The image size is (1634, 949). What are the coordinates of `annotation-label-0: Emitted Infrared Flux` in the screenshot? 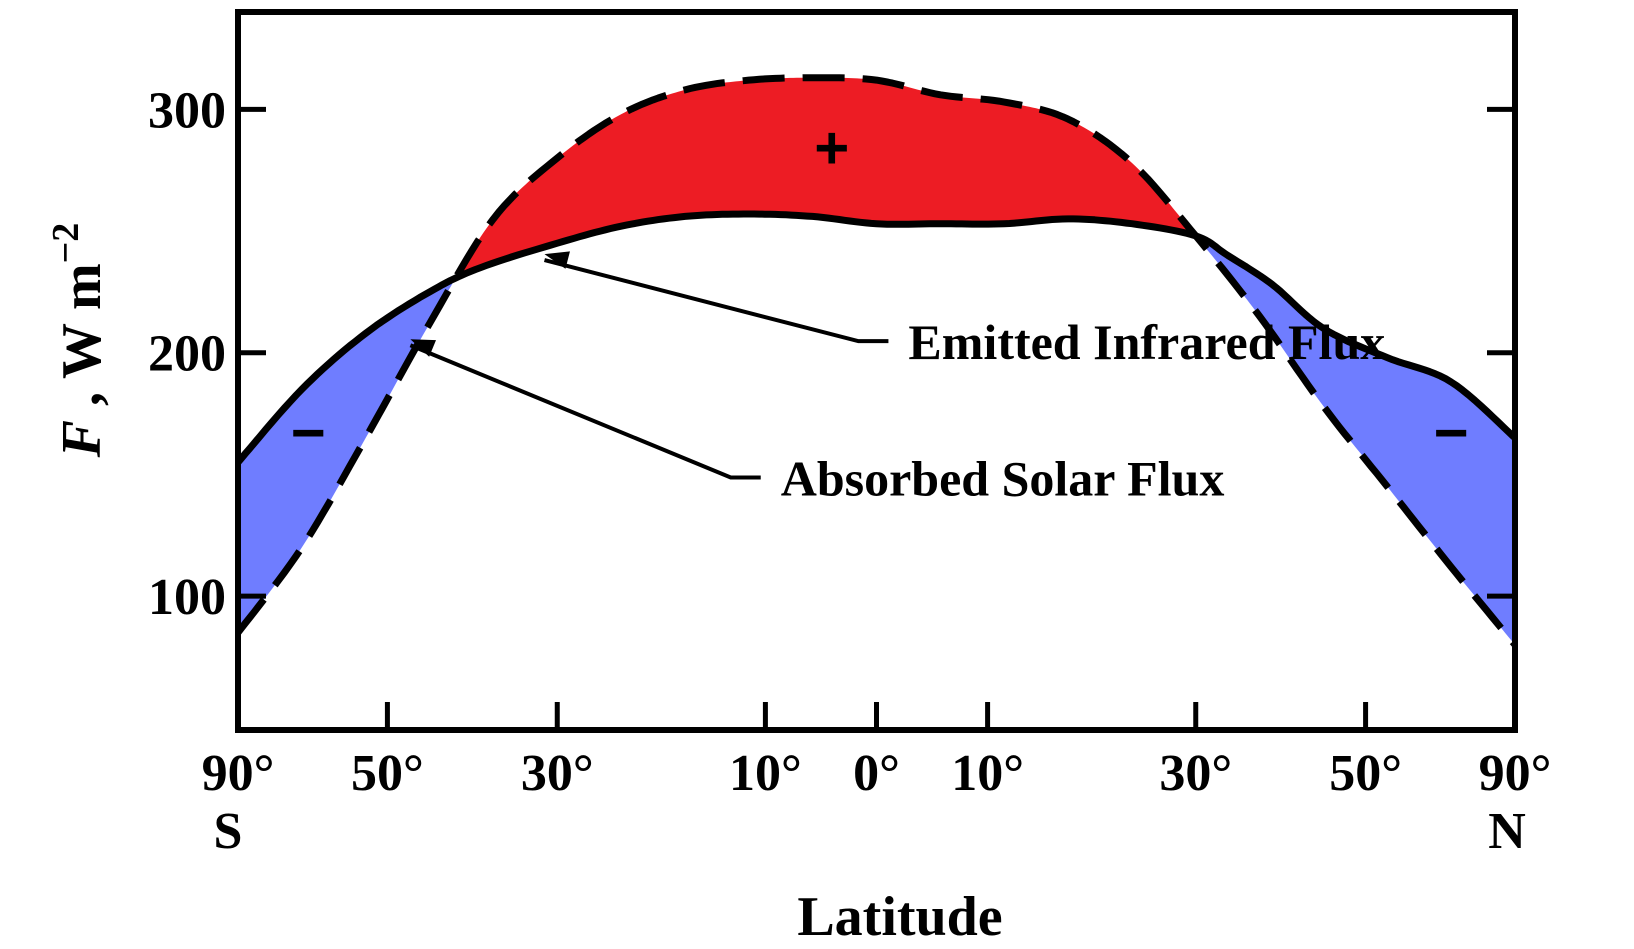 It's located at (1146, 342).